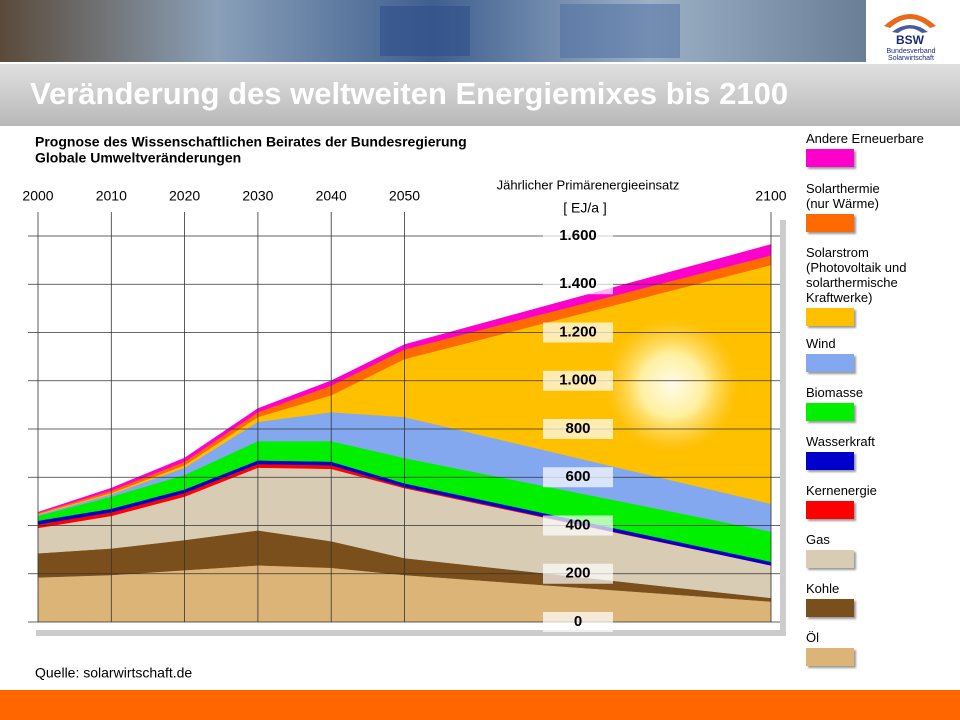  What do you see at coordinates (840, 441) in the screenshot?
I see `legend-label: Wasserkraft` at bounding box center [840, 441].